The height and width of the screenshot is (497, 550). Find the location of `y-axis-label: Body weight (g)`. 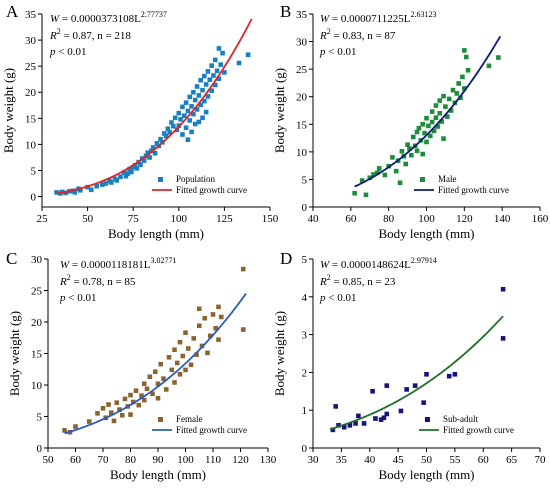

y-axis-label: Body weight (g) is located at coordinates (279, 353).